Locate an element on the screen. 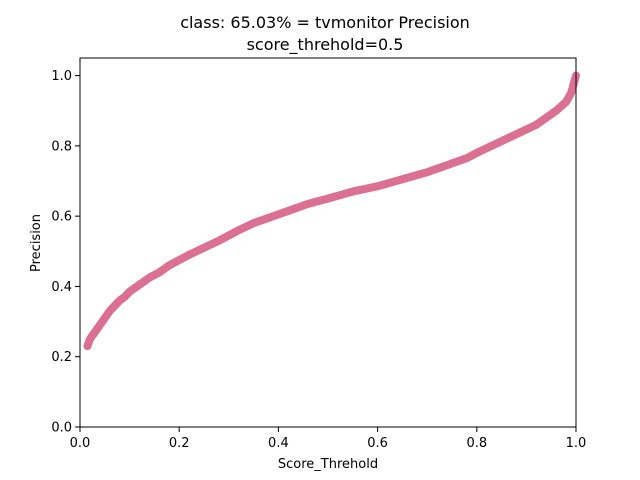  chart-subtitle: score_threhold=0.5 is located at coordinates (325, 45).